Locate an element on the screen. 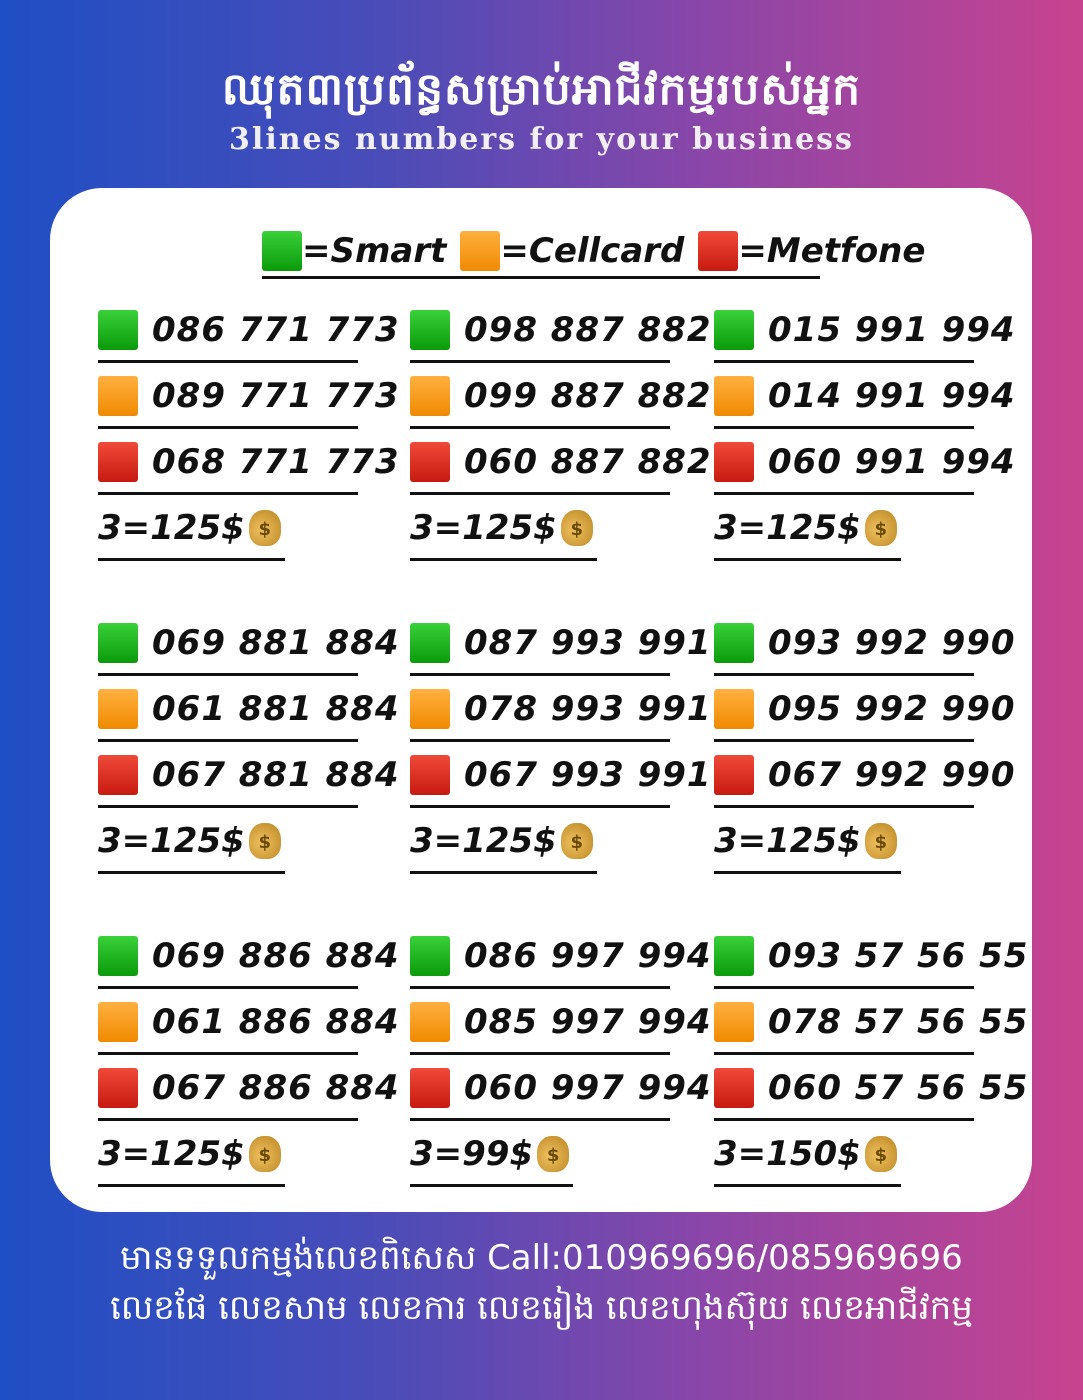  phone-line-metfone: 060 57 56 55 is located at coordinates (870, 1089).